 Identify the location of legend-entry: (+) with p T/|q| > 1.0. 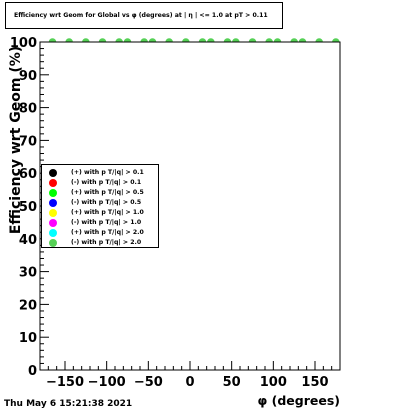
(101, 213).